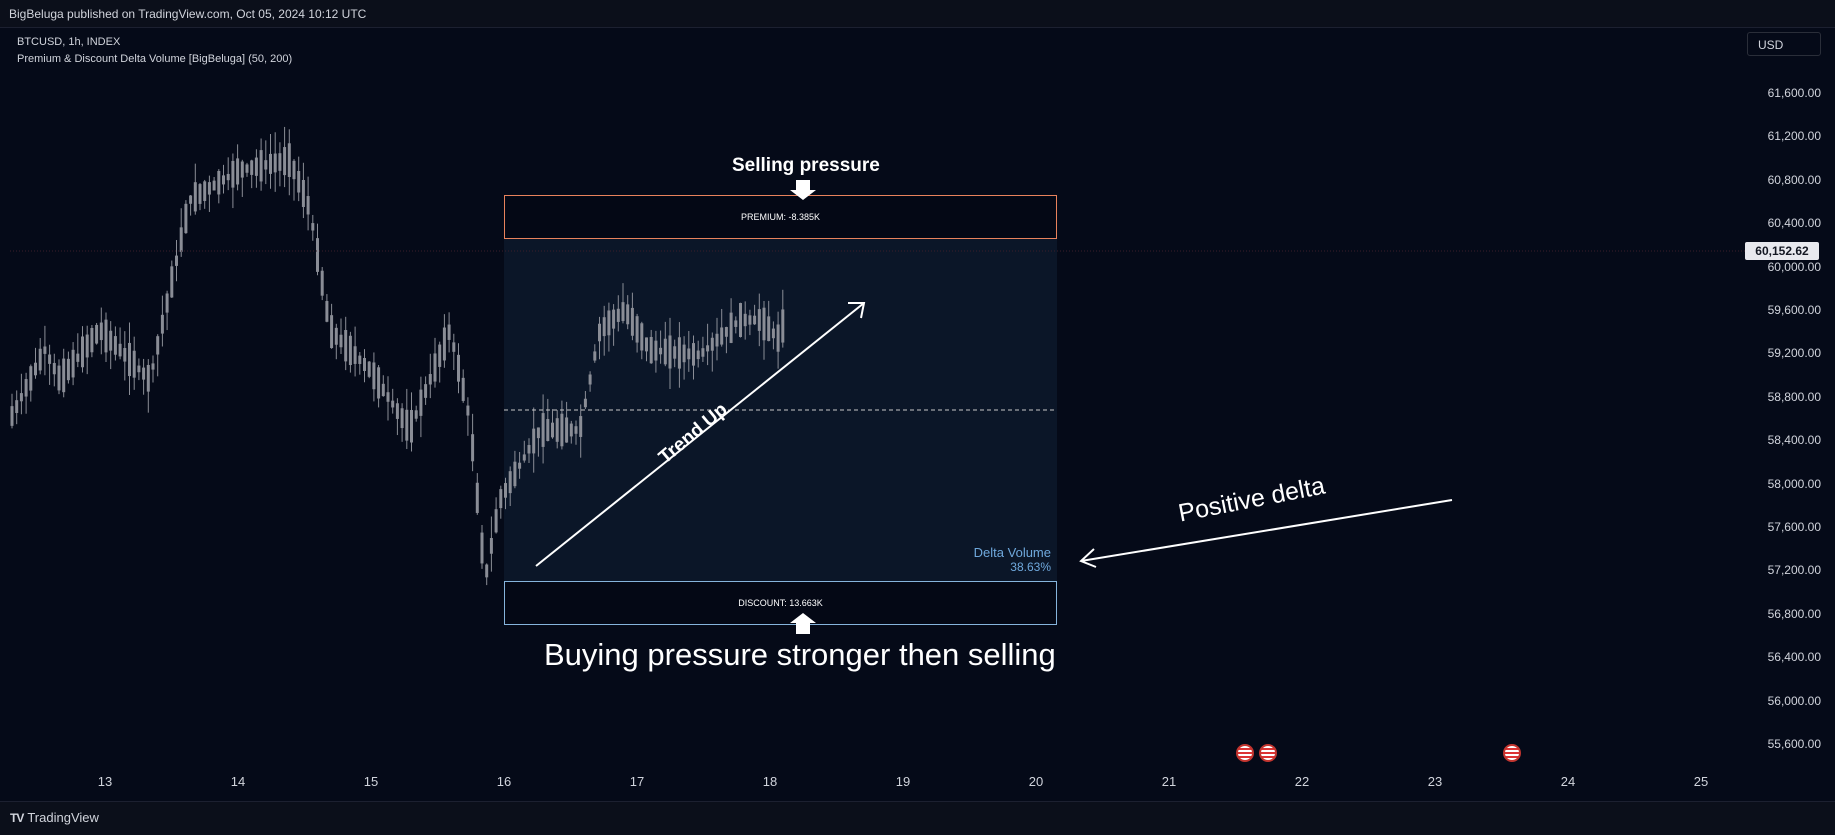 The height and width of the screenshot is (835, 1835). Describe the element at coordinates (63, 817) in the screenshot. I see `tradingview-brand: TradingView` at that location.